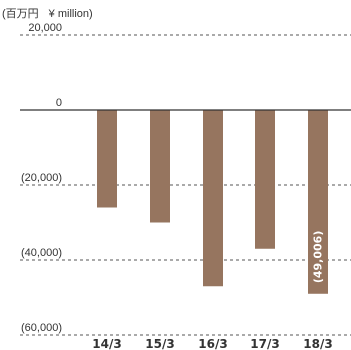  I want to click on unit-label-jp: (百万円, so click(20, 14).